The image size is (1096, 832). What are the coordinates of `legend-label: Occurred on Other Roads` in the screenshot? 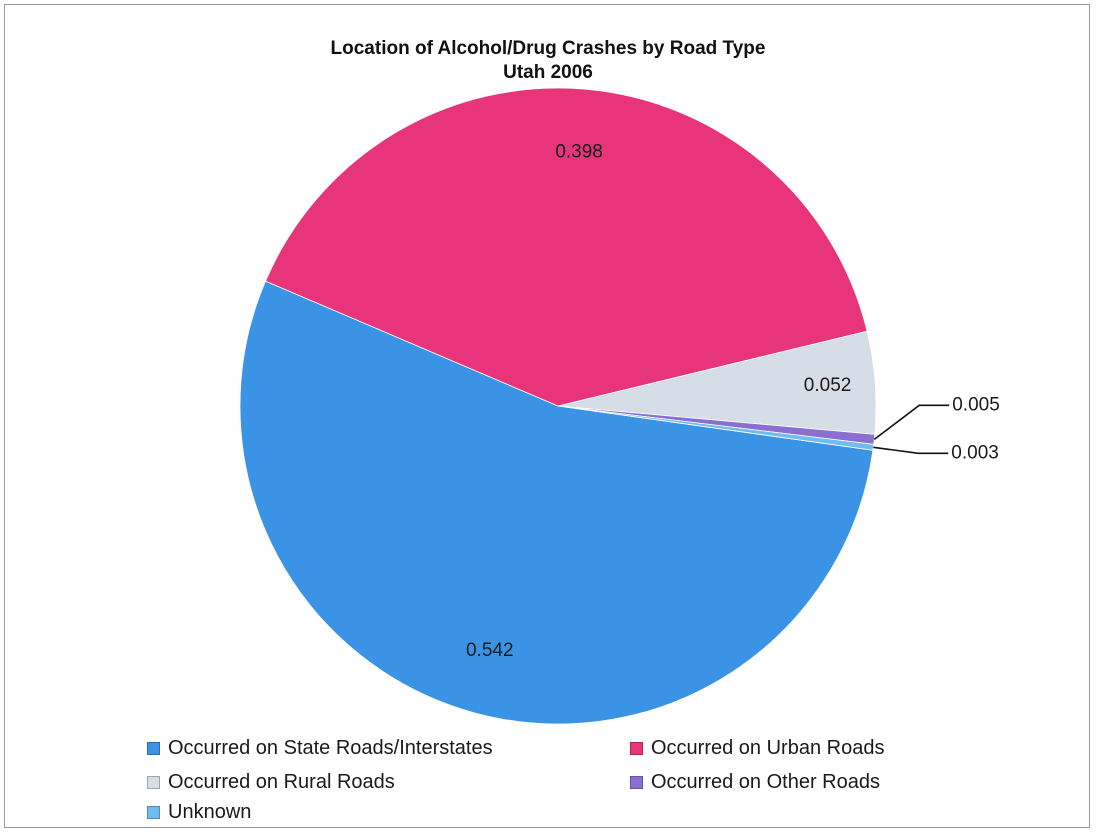 It's located at (765, 781).